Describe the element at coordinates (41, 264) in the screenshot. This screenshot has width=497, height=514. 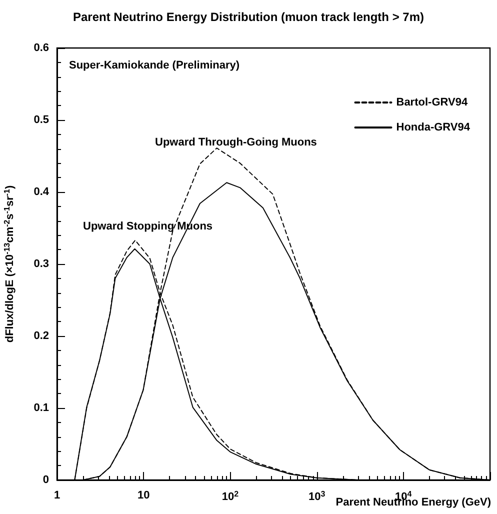
I see `y-tick-label: 0.3` at that location.